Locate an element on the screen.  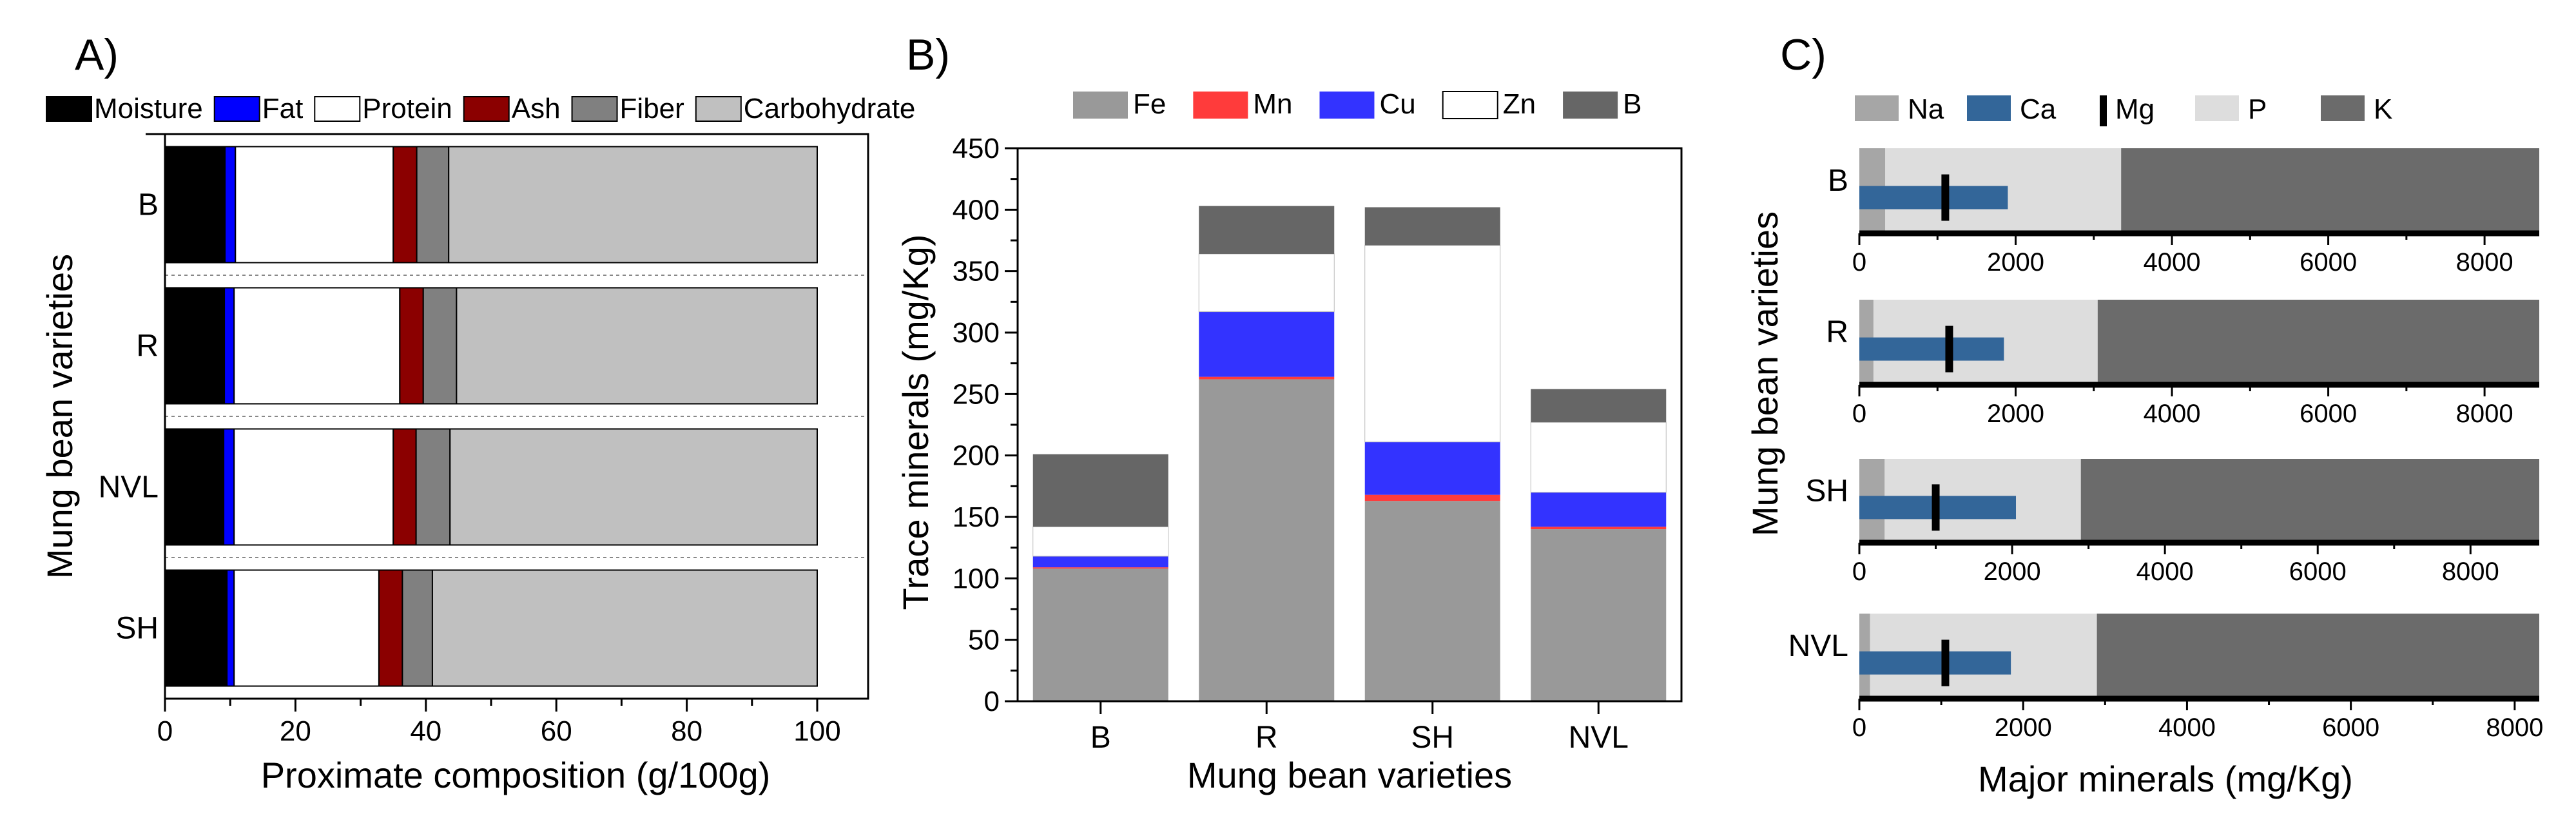
y-tick-label-b: 300 is located at coordinates (976, 333).